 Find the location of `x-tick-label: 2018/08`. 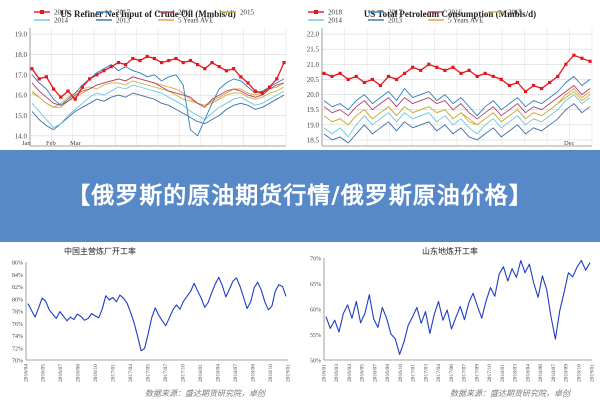

x-tick-label: 2018/08 is located at coordinates (253, 373).